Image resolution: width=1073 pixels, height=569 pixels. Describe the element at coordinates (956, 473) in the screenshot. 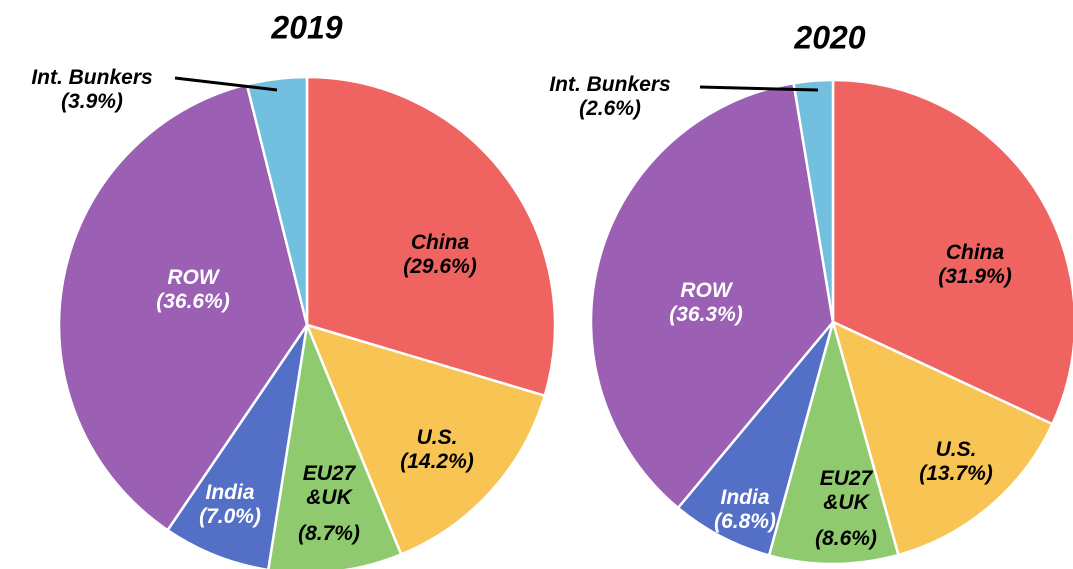

I see `slice-value-label: (13.7%)` at that location.